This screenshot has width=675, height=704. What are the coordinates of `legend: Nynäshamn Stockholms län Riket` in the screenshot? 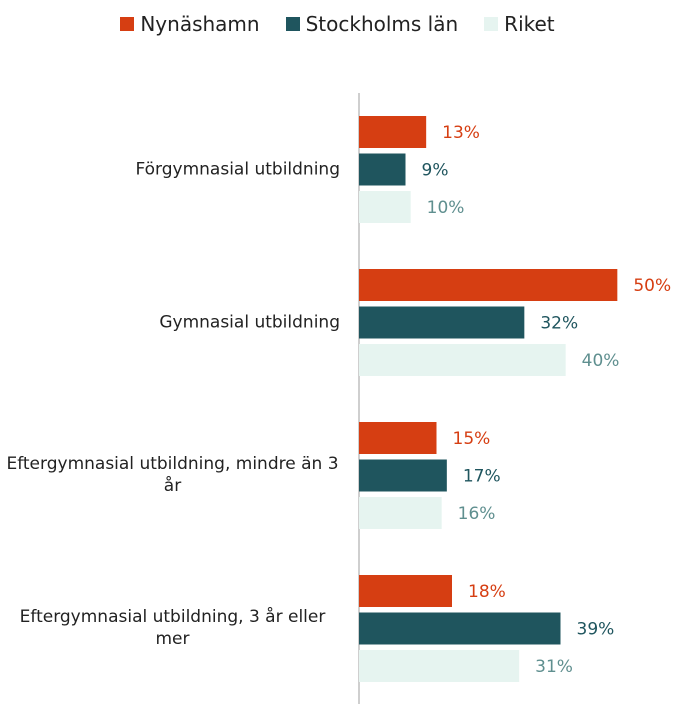 It's located at (337, 24).